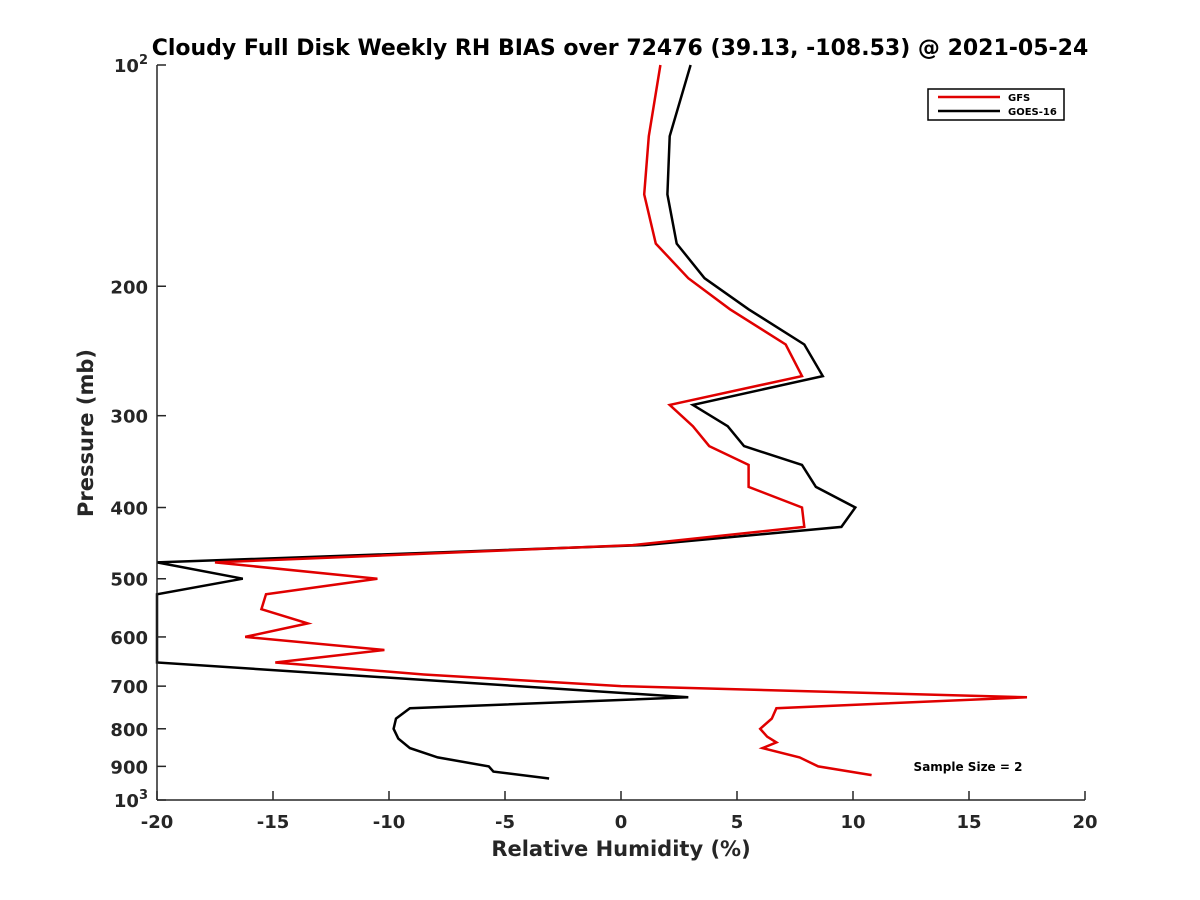  What do you see at coordinates (621, 822) in the screenshot?
I see `x-tick-label: 0` at bounding box center [621, 822].